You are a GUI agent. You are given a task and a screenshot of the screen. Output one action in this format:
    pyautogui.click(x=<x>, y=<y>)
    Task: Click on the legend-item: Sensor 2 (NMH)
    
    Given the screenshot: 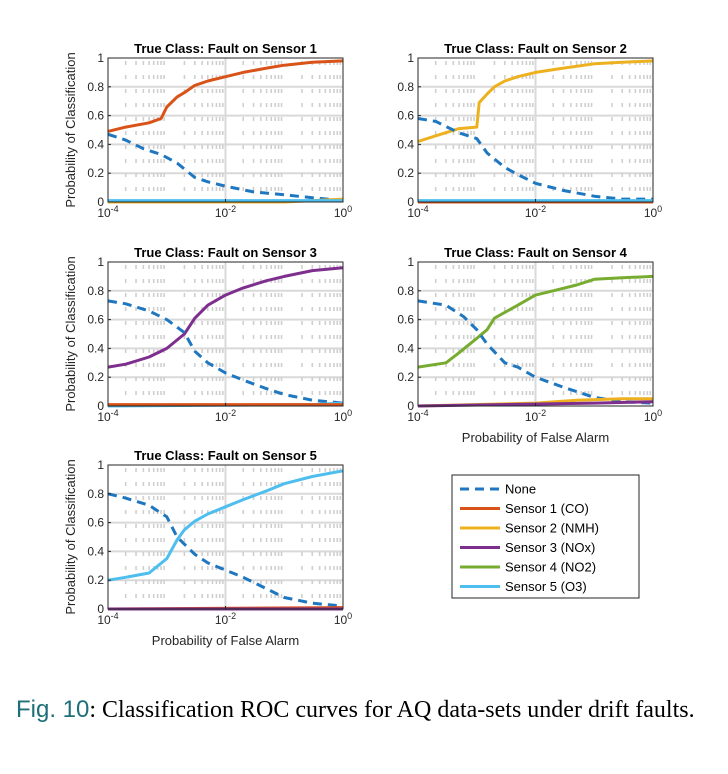 What is the action you would take?
    pyautogui.click(x=529, y=528)
    